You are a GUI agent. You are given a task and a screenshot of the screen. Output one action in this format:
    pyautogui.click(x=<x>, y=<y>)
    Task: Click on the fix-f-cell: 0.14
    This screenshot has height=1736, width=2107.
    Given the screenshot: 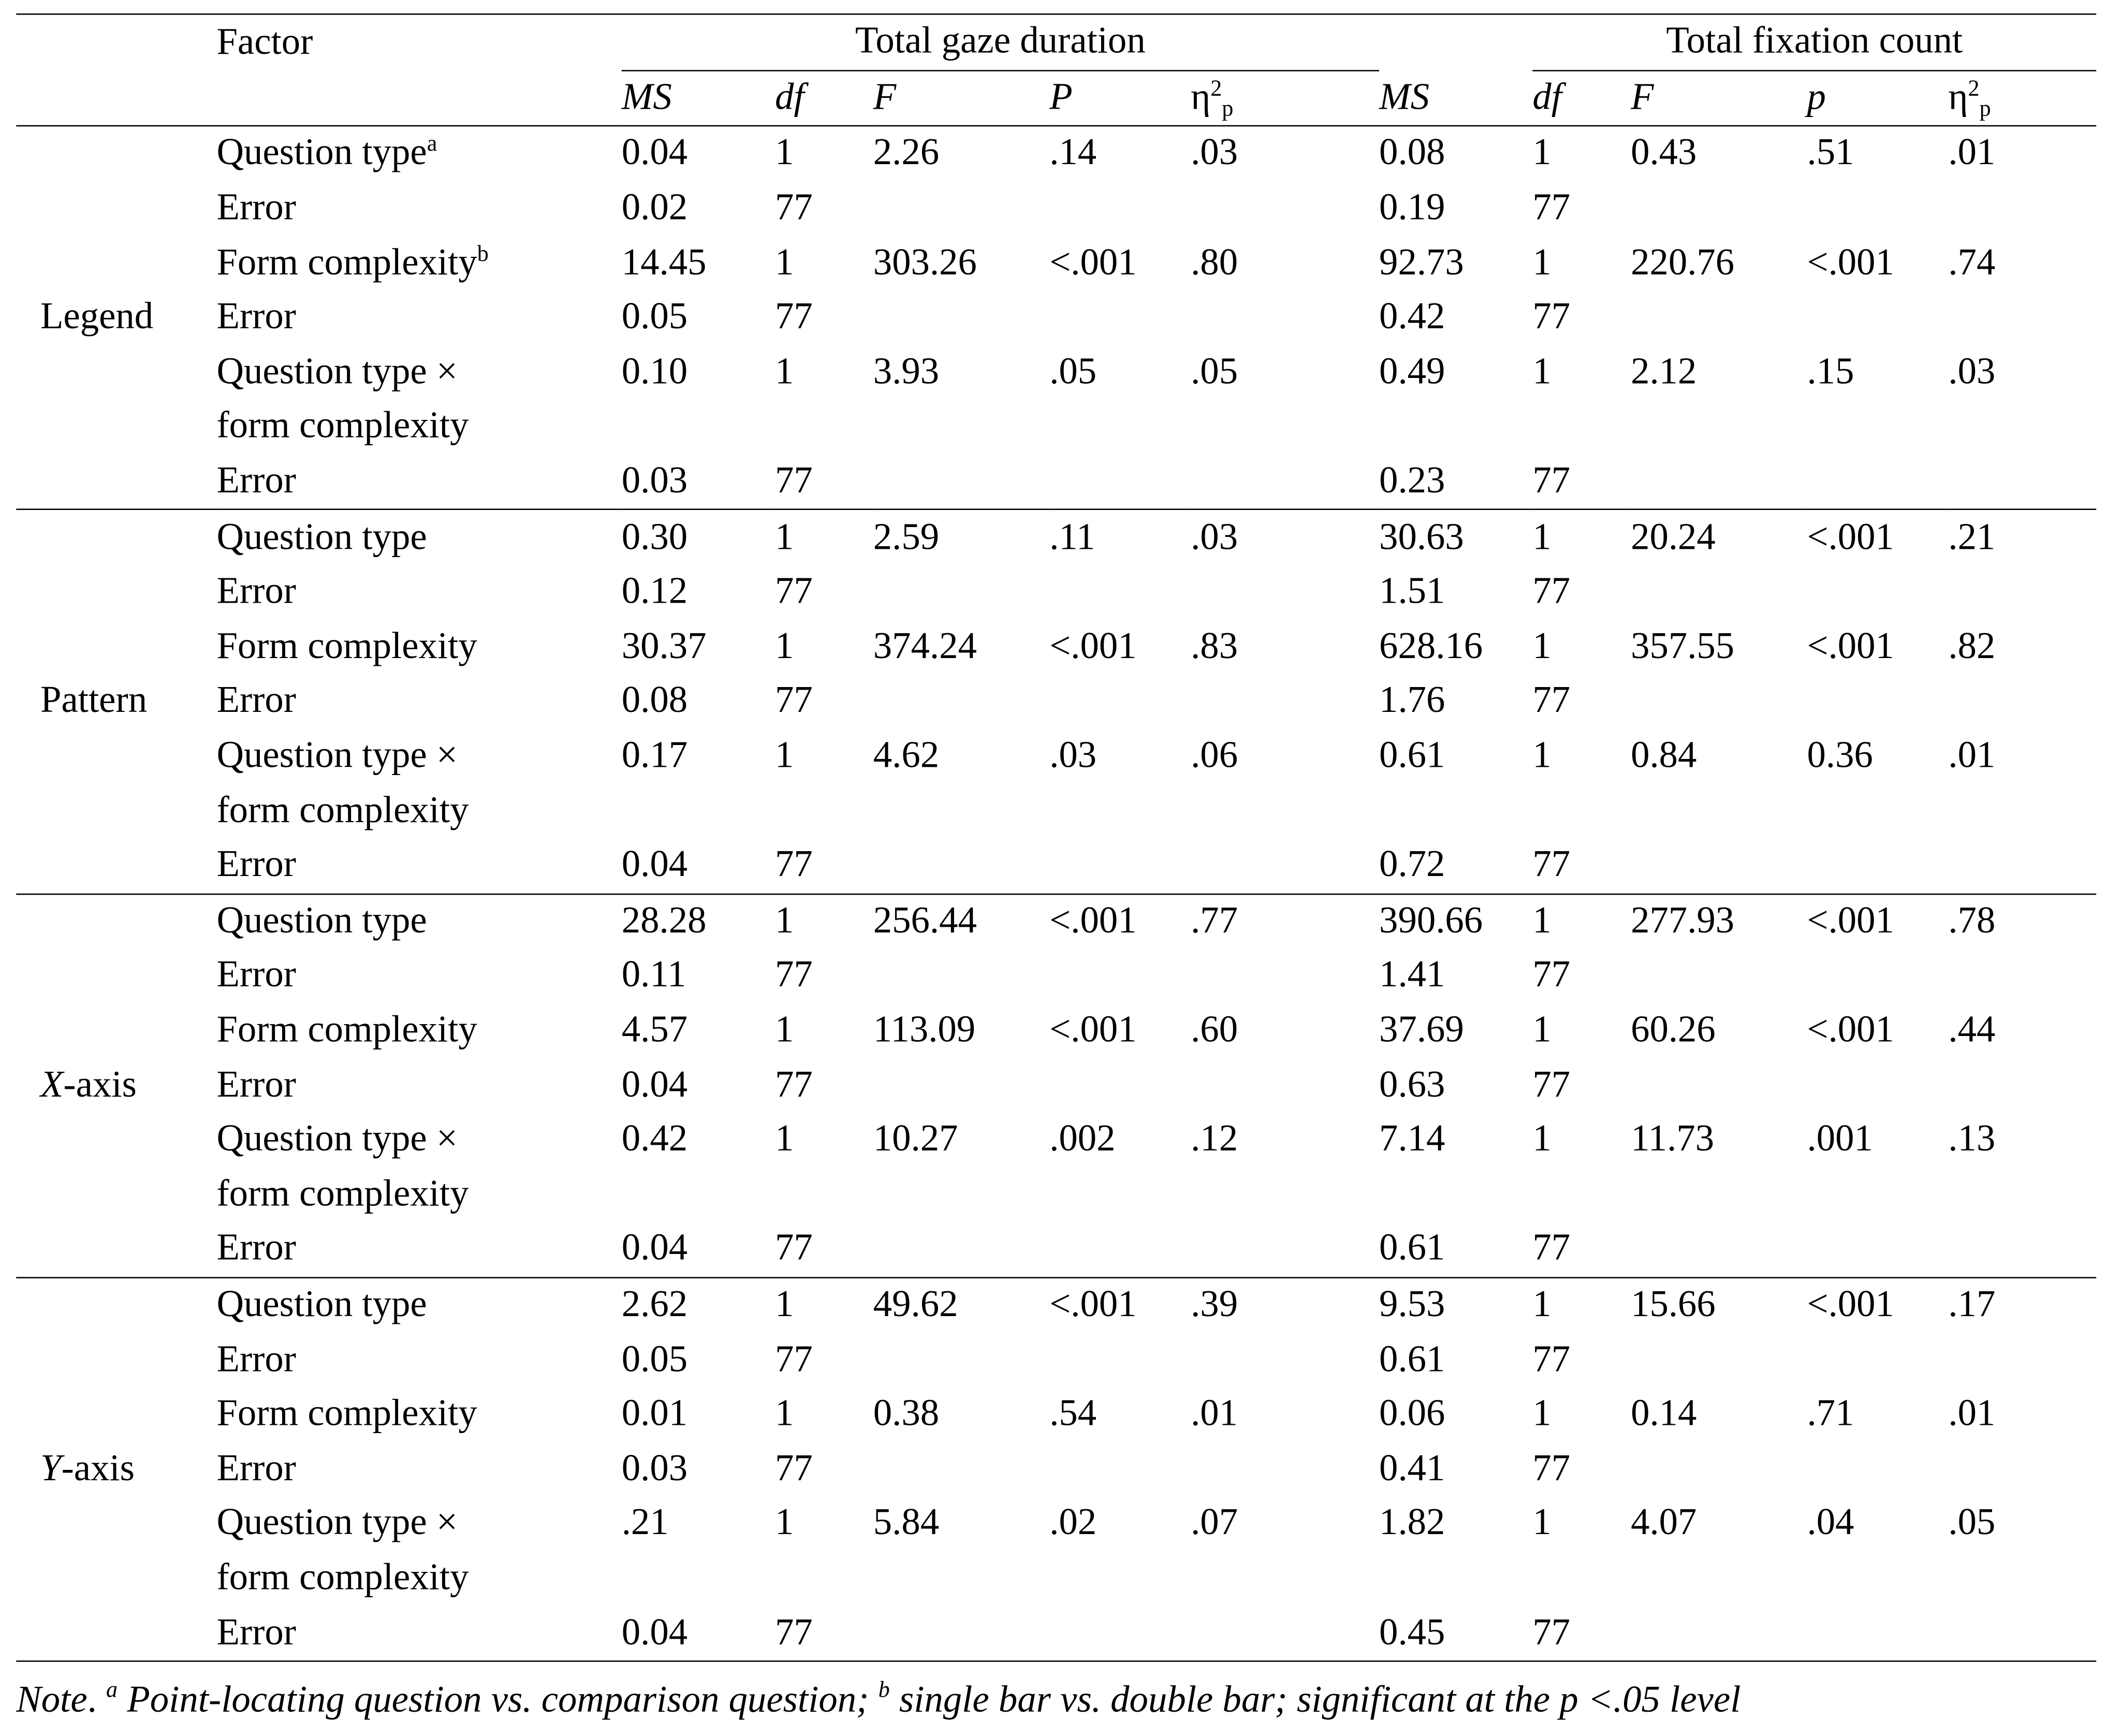 What is the action you would take?
    pyautogui.click(x=1664, y=1414)
    